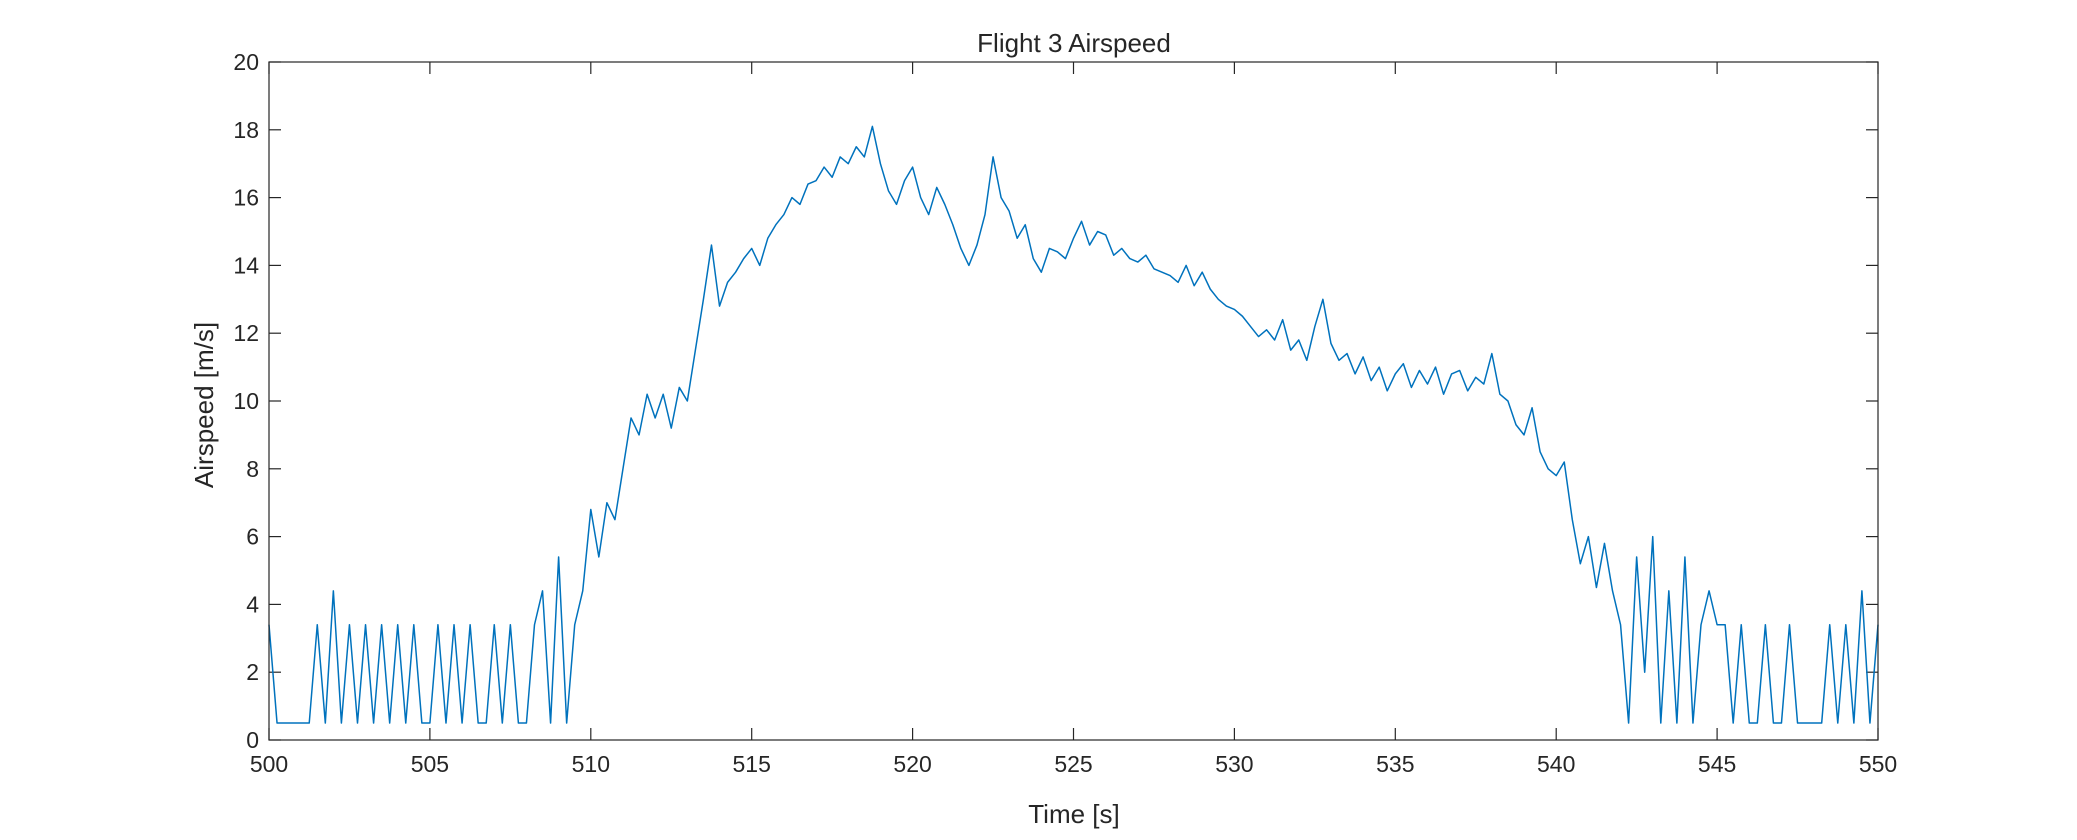 The width and height of the screenshot is (2077, 840). Describe the element at coordinates (246, 333) in the screenshot. I see `y-tick-label: 12` at that location.